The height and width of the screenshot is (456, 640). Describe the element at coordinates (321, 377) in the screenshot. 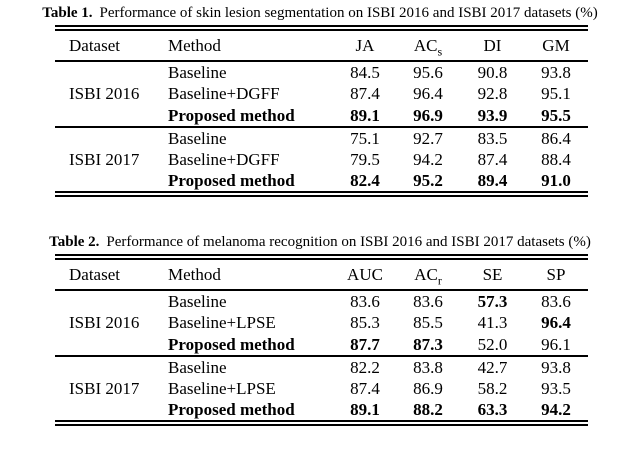

I see `table-row: ISBI 2017 Baseline 82.2 83.8 42.7 93.8` at that location.